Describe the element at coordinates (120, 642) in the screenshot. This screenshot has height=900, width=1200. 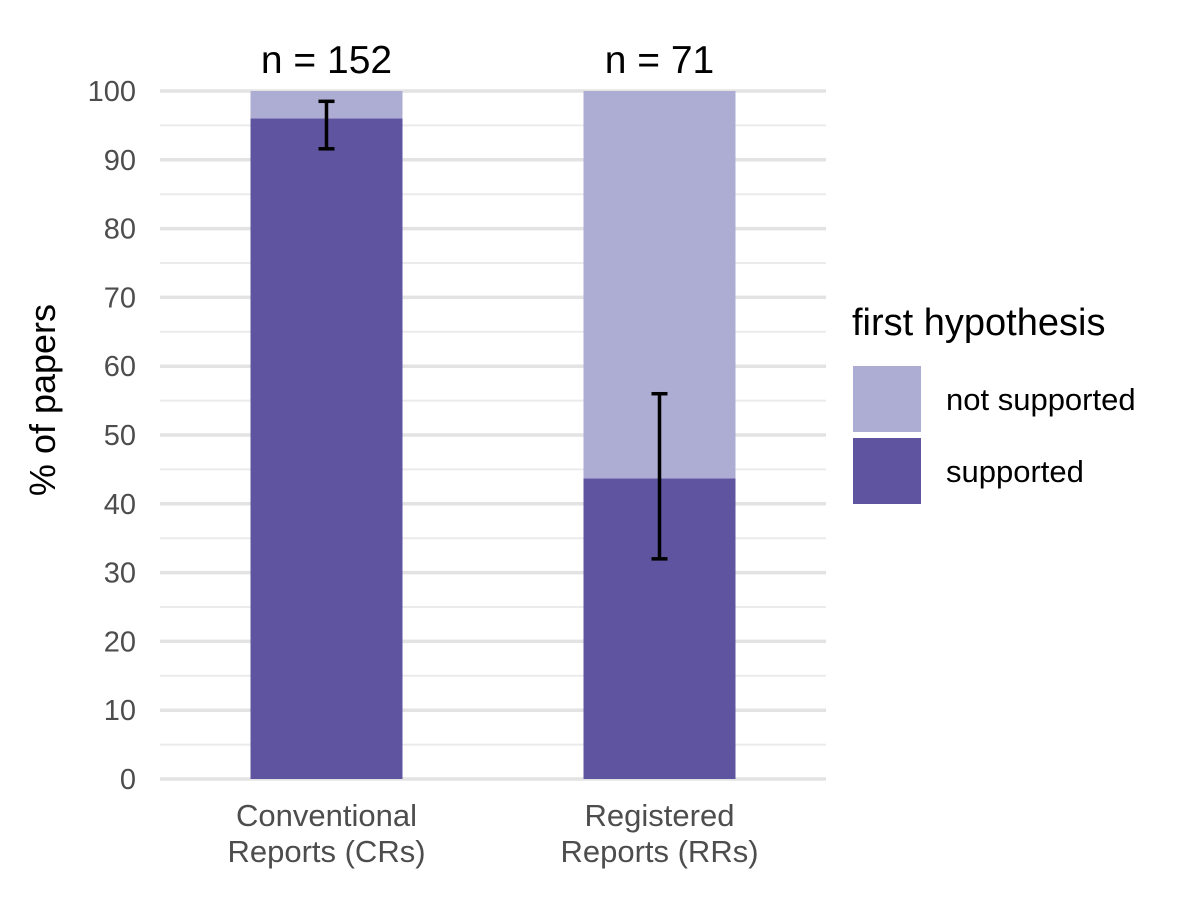
I see `y-tick-label: 20` at that location.